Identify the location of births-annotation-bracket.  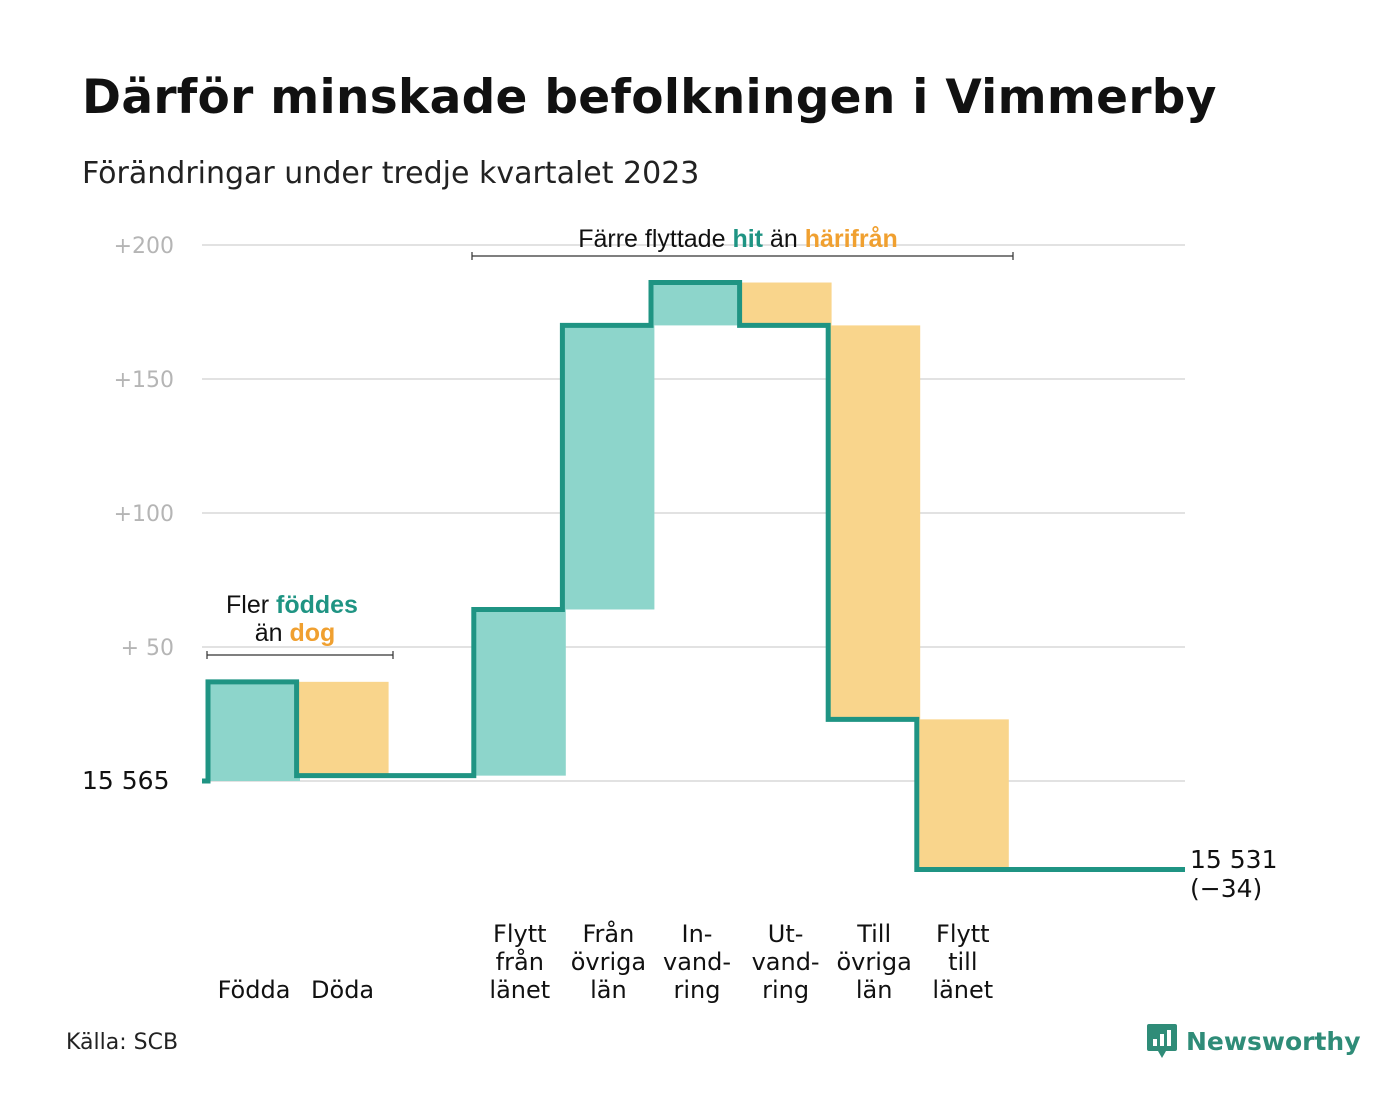
(300, 655).